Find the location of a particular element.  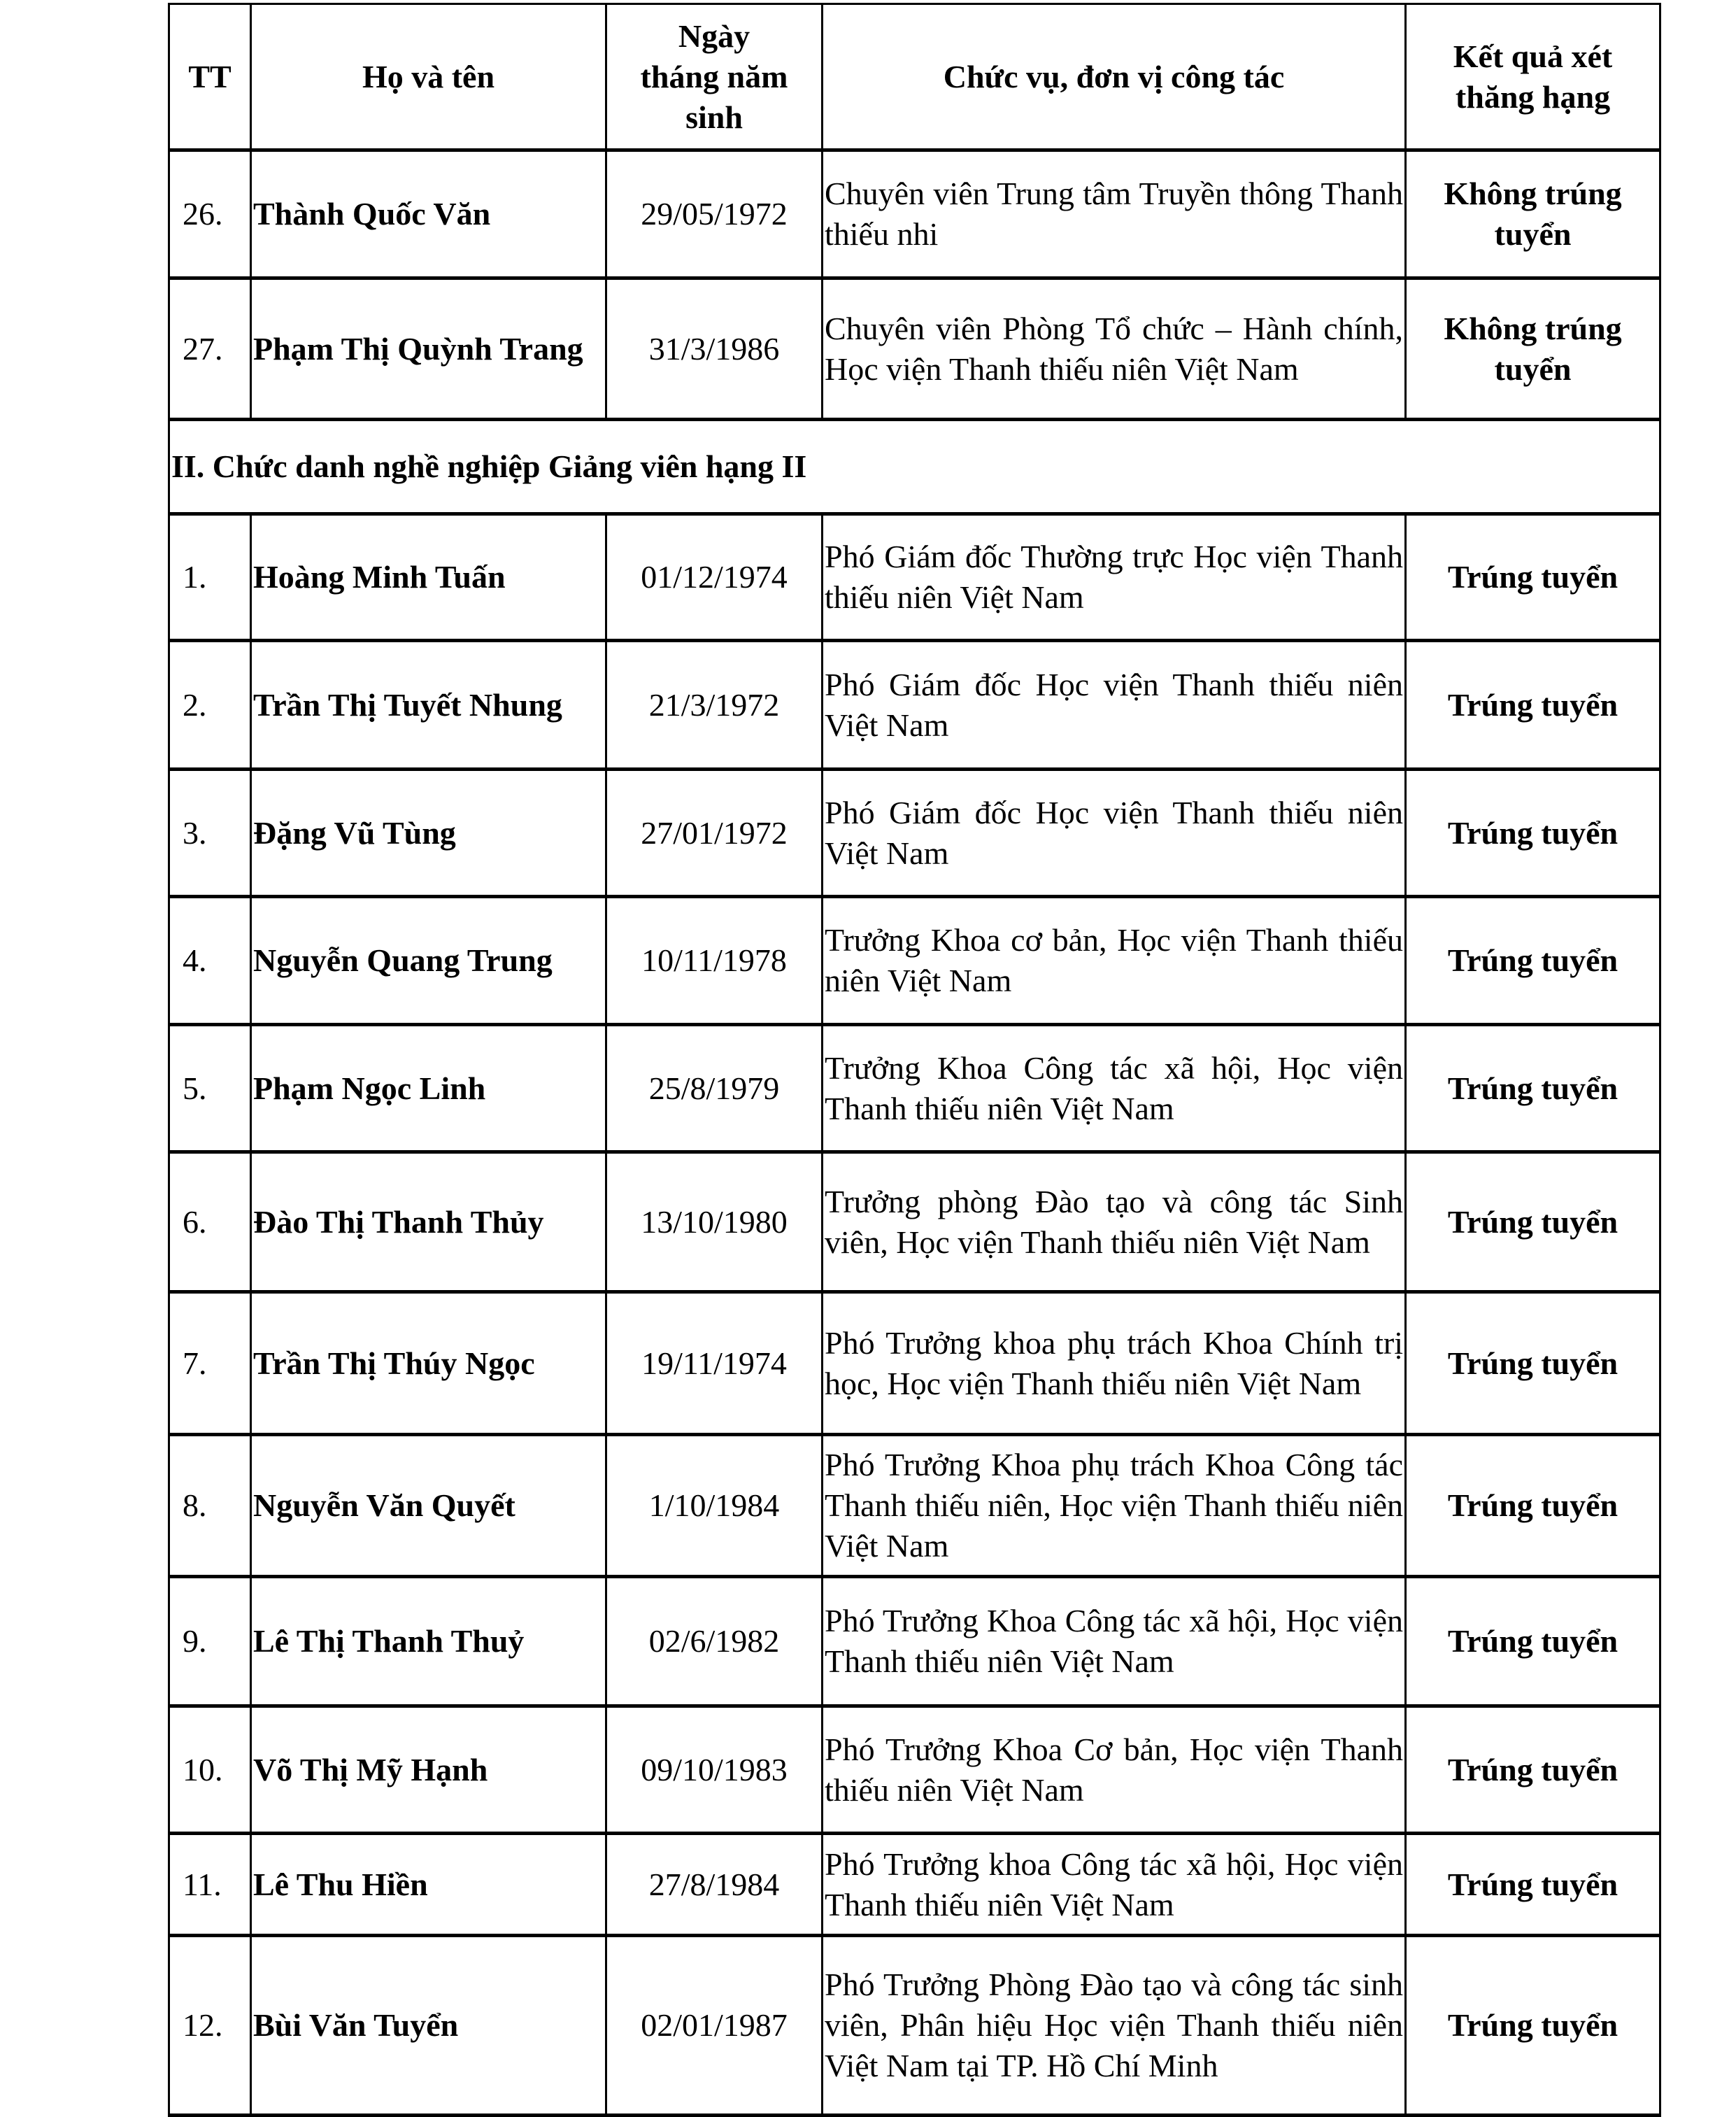

row-number: 27. is located at coordinates (210, 348).